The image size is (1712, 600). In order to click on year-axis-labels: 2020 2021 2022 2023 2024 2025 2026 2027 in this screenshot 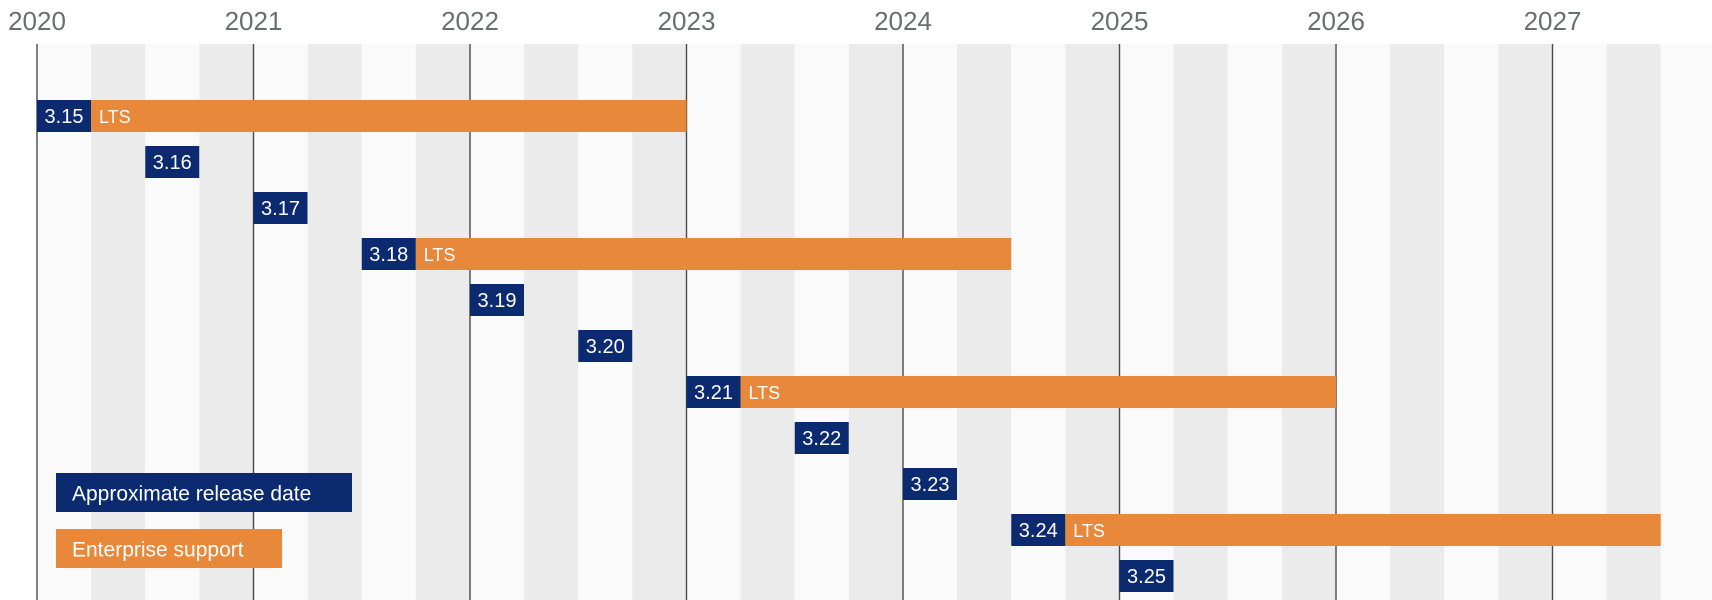, I will do `click(794, 21)`.